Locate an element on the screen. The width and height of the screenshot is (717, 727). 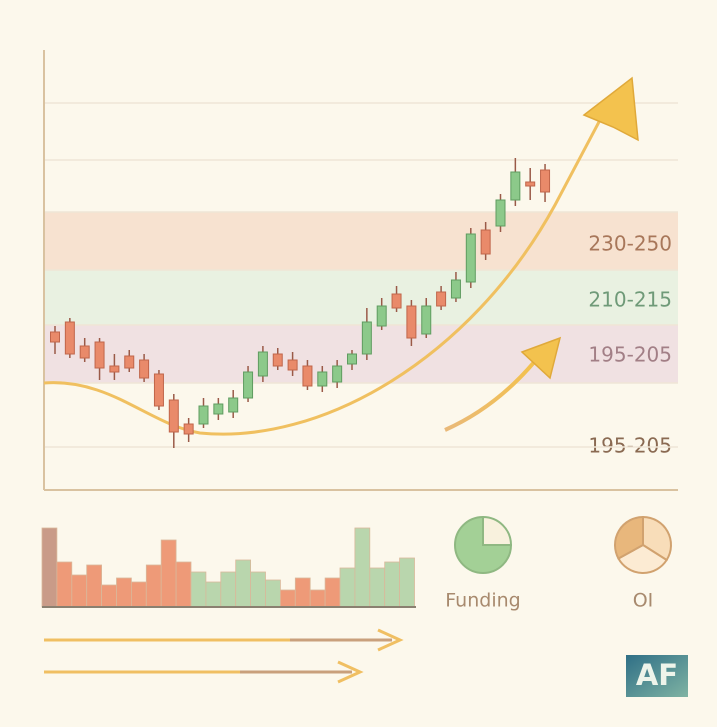
logo-box is located at coordinates (657, 676).